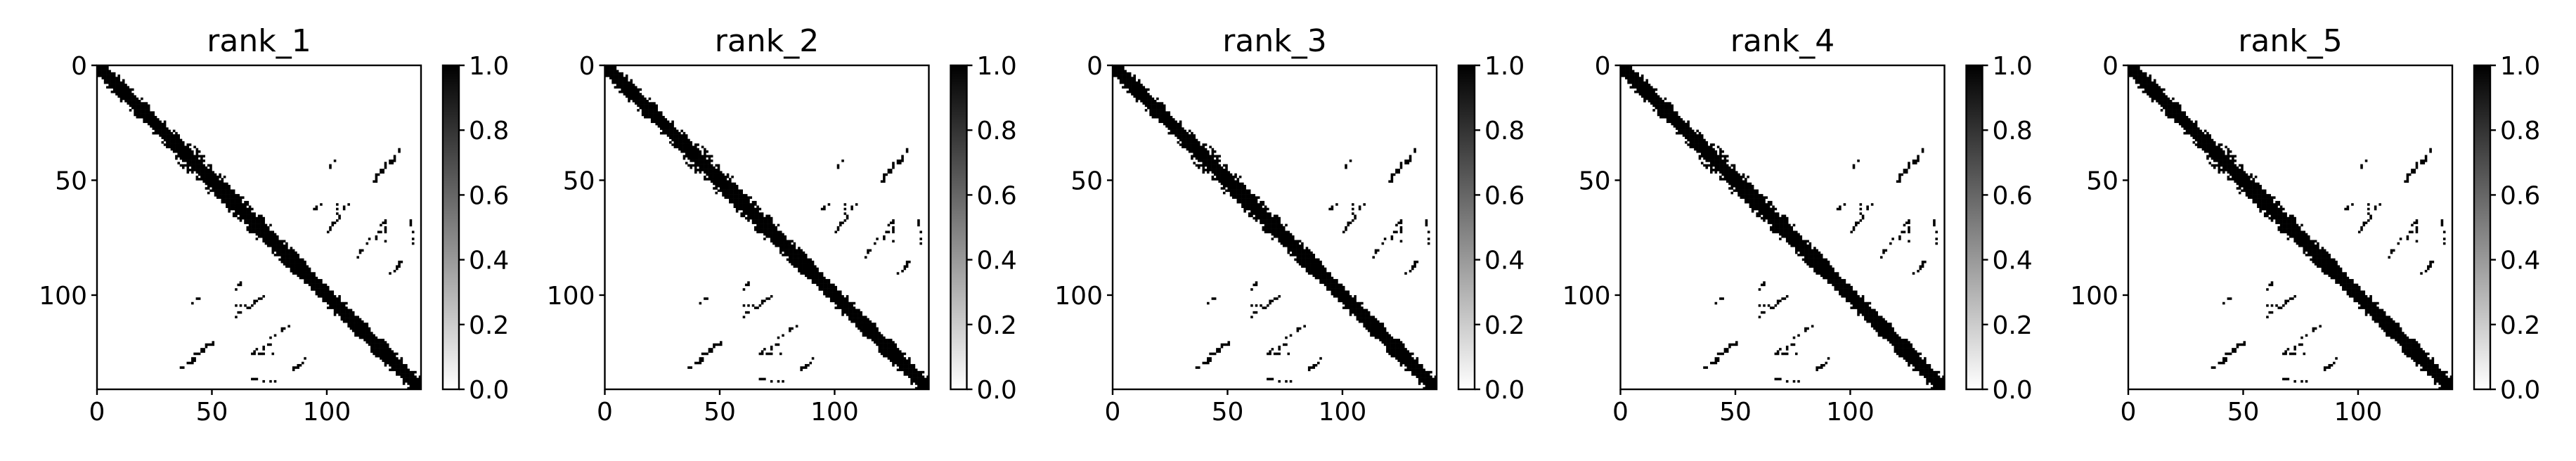  Describe the element at coordinates (1274, 228) in the screenshot. I see `axes-frame` at that location.